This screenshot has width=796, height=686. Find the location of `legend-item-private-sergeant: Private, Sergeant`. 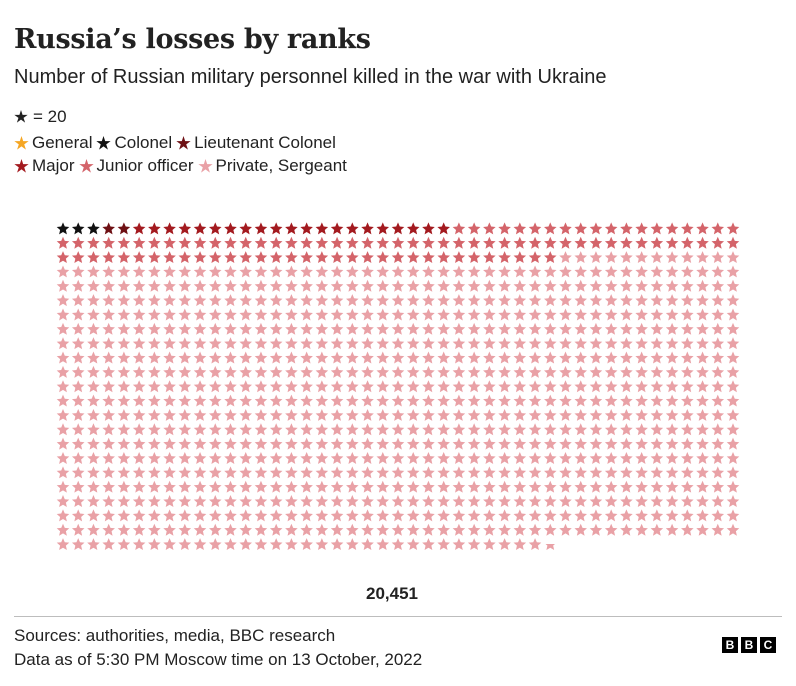

legend-item-private-sergeant: Private, Sergeant is located at coordinates (272, 166).